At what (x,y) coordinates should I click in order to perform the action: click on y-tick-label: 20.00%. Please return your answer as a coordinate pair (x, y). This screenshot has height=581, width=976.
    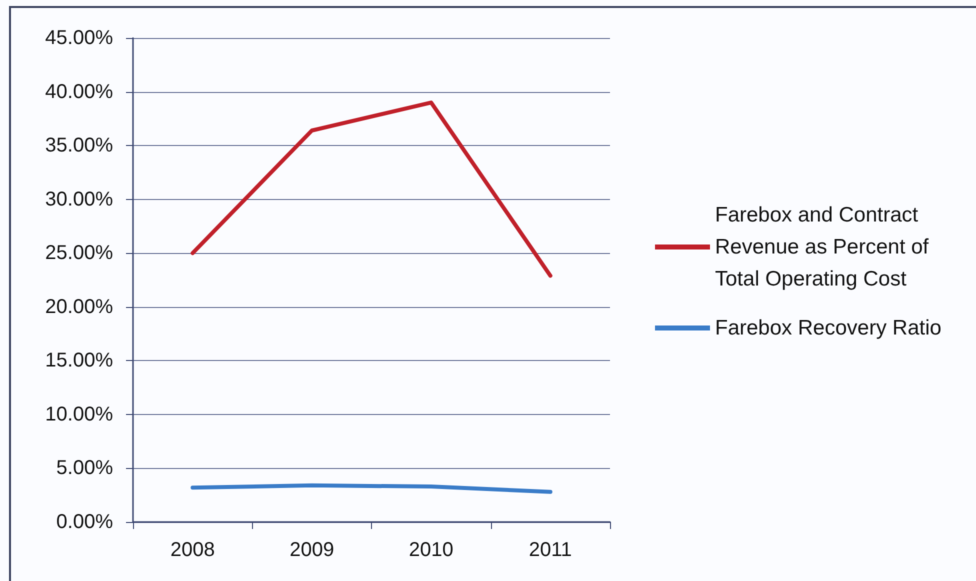
    Looking at the image, I should click on (79, 307).